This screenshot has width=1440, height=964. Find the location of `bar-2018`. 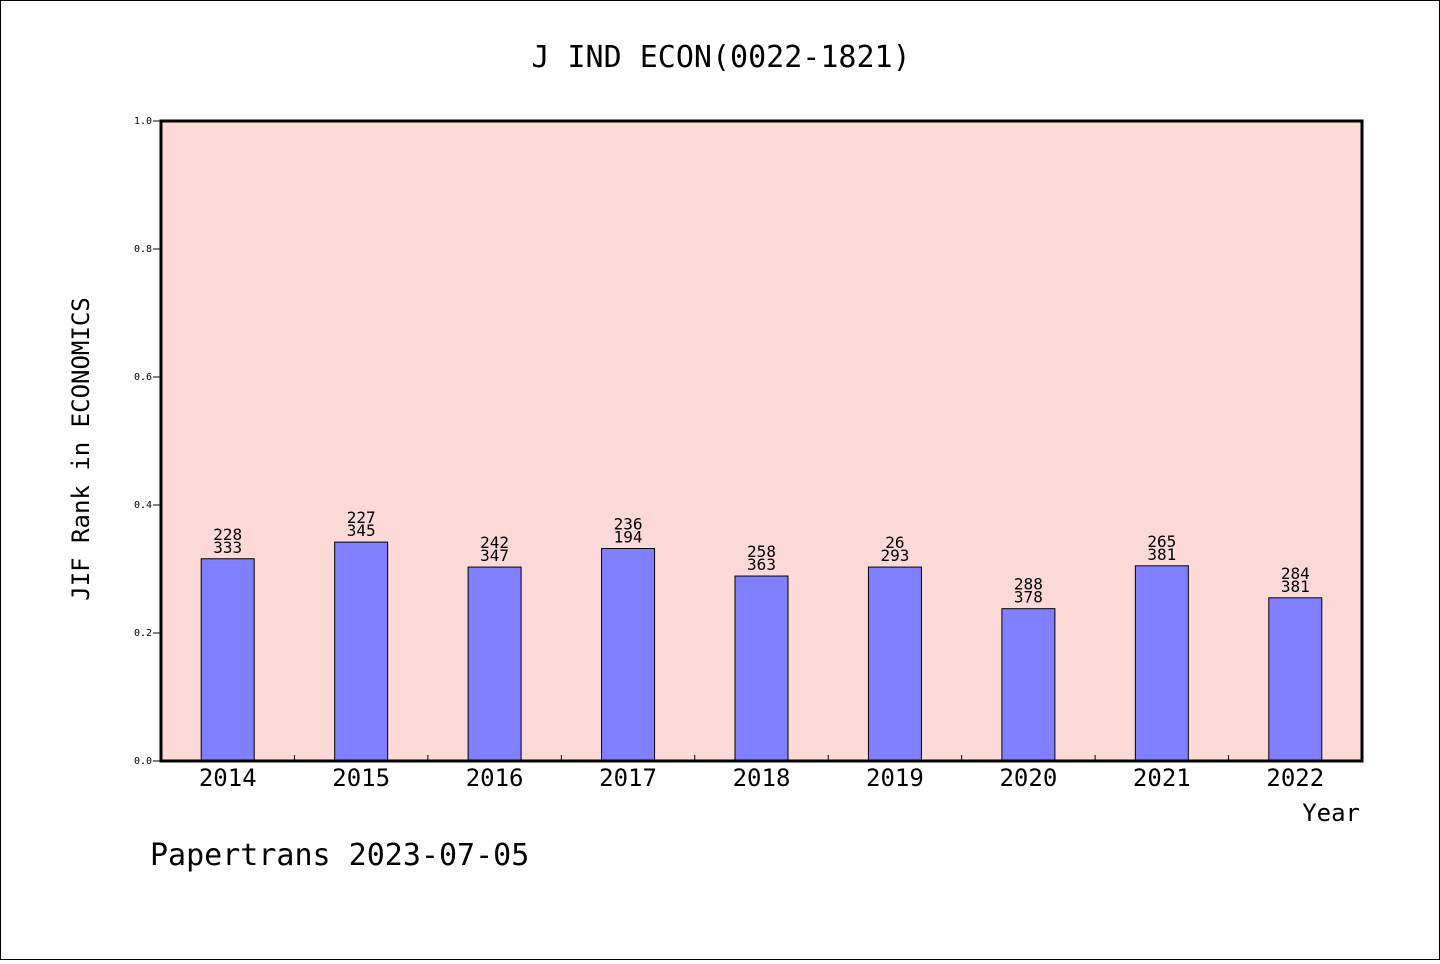

bar-2018 is located at coordinates (761, 668).